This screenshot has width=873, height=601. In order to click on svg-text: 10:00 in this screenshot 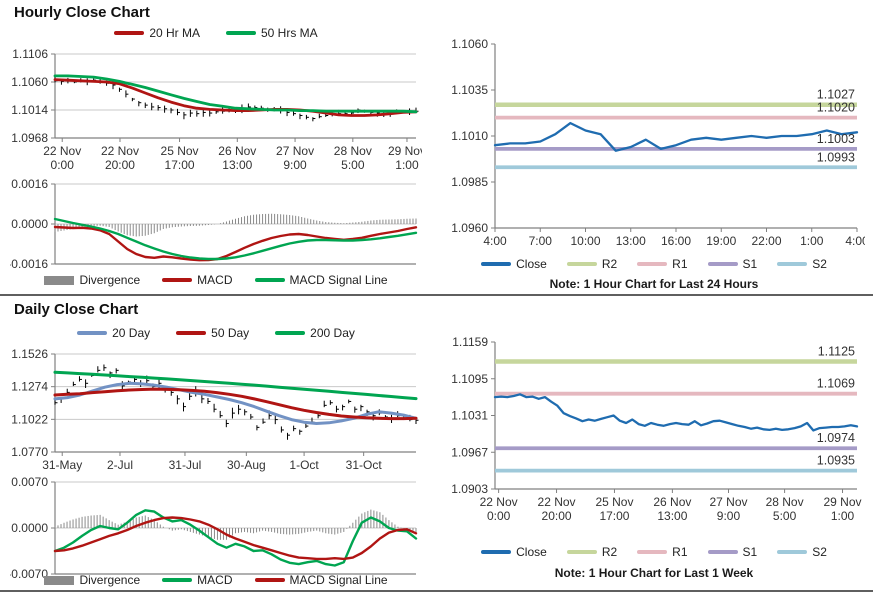, I will do `click(585, 241)`.